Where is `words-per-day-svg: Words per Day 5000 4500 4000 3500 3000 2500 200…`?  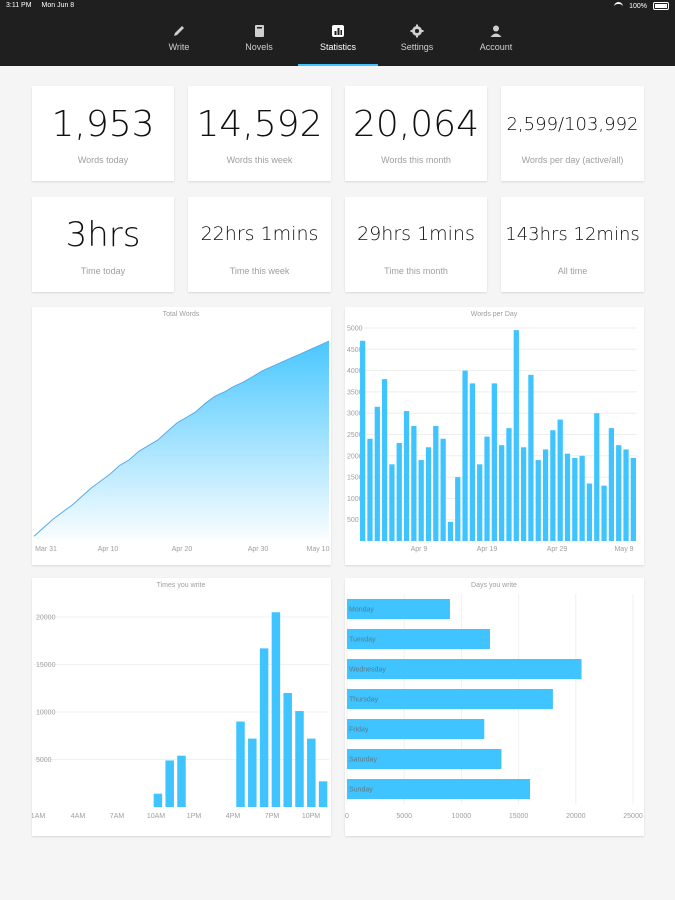
words-per-day-svg: Words per Day 5000 4500 4000 3500 3000 2500 200… is located at coordinates (492, 432).